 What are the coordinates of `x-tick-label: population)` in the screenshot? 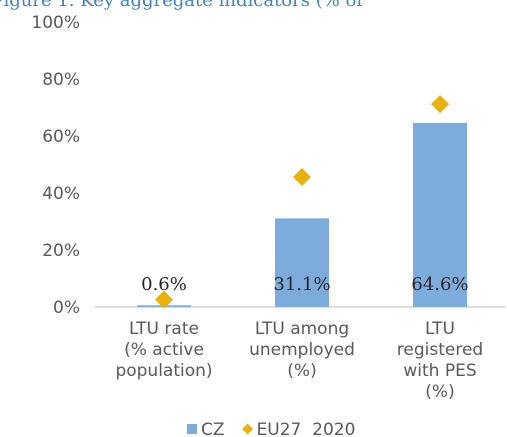 It's located at (163, 371).